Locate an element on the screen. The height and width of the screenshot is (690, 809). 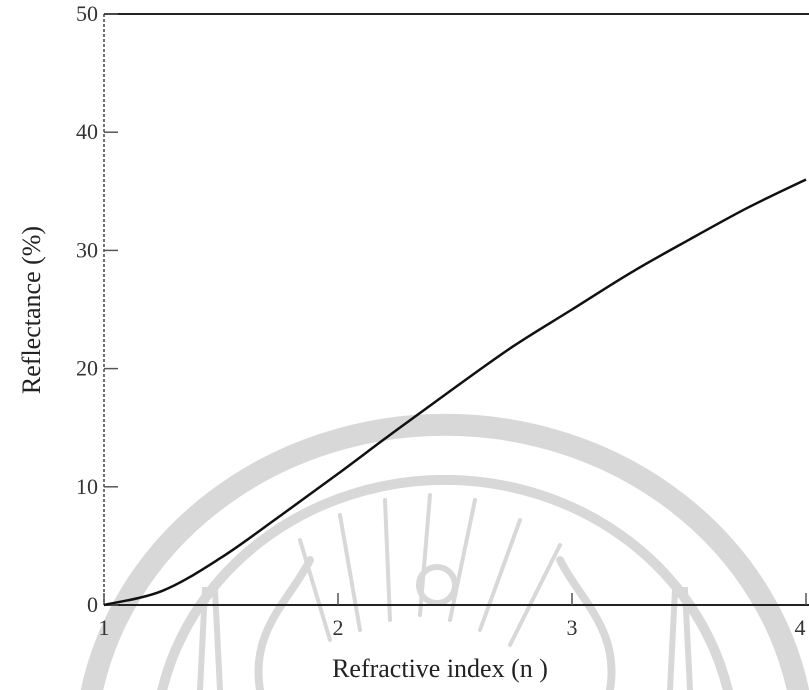
x-tick-label: 1 is located at coordinates (104, 627).